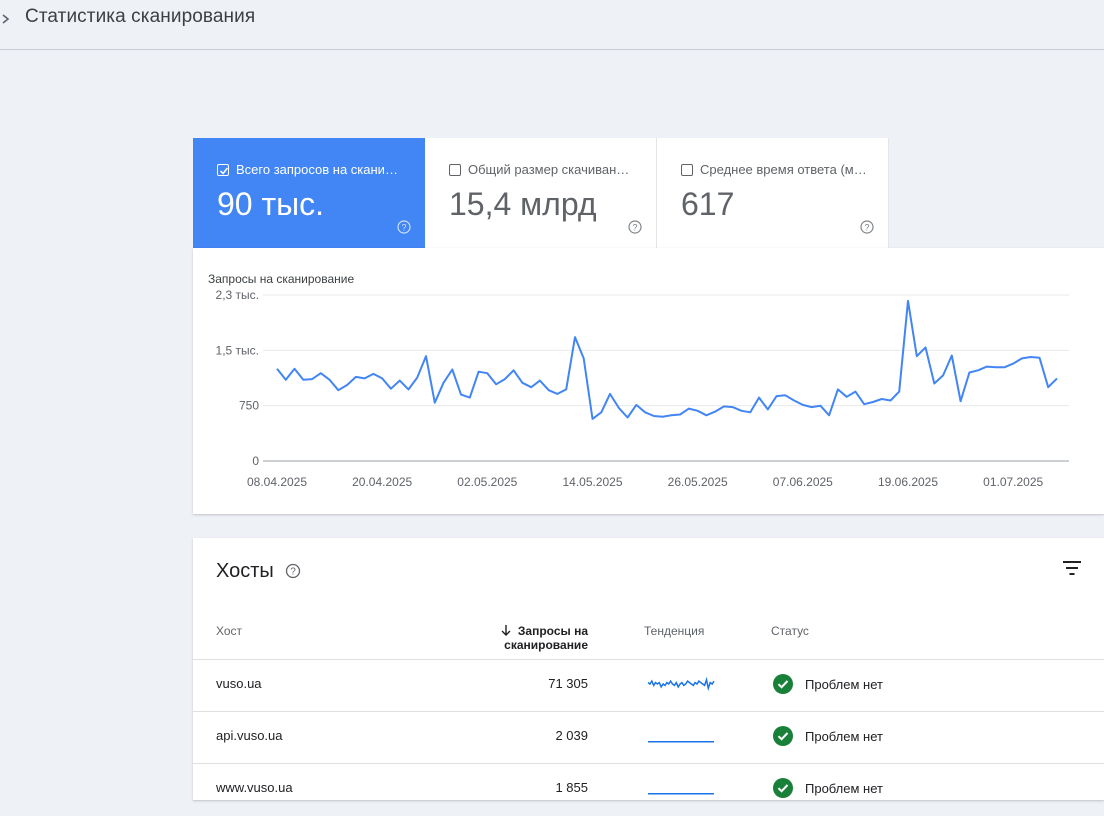  I want to click on x-tick-label: 07.06.2025, so click(803, 482).